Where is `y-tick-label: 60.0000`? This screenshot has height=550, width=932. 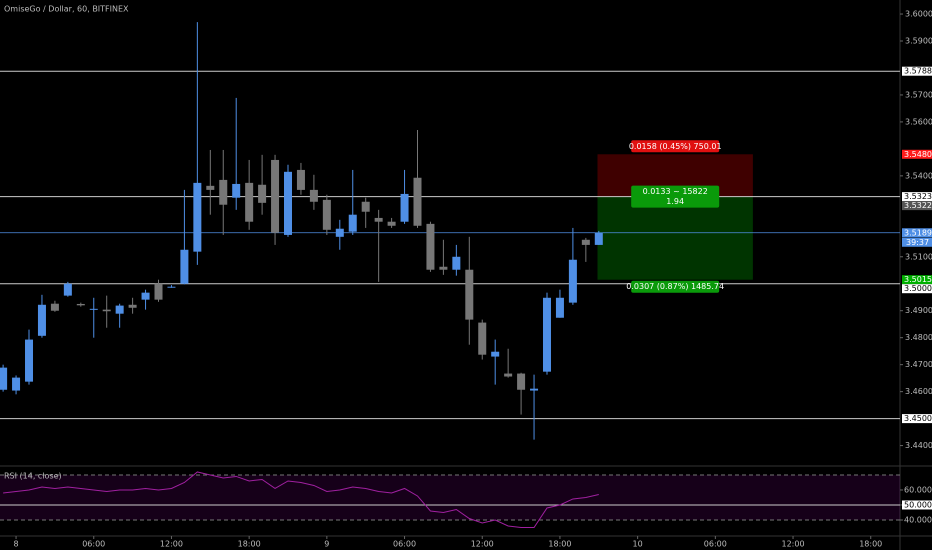
y-tick-label: 60.0000 is located at coordinates (918, 489).